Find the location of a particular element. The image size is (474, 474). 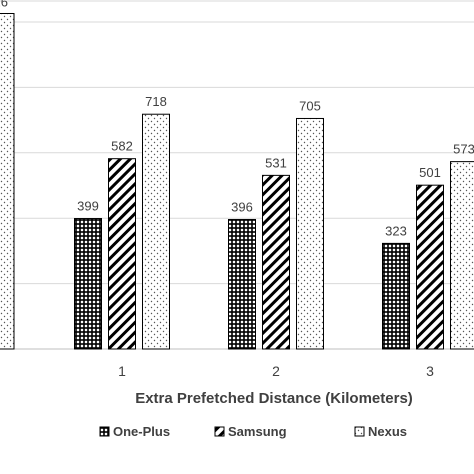

data-label-samsung-3: 501 is located at coordinates (430, 172).